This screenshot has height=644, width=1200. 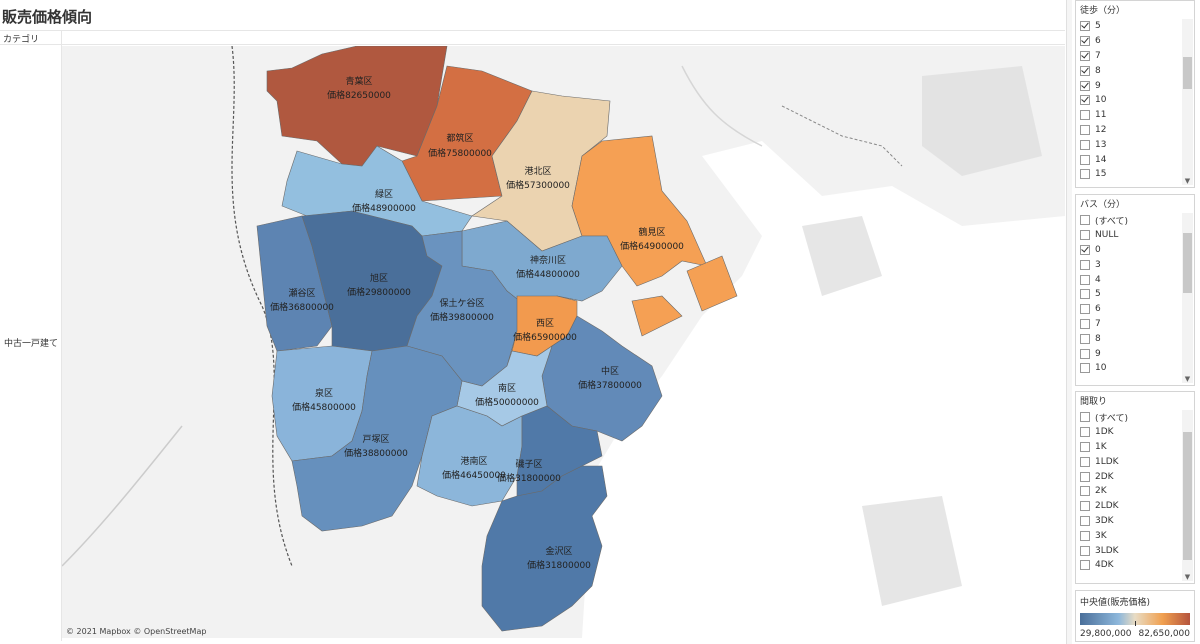 I want to click on filter-option-label: 14, so click(x=1101, y=159).